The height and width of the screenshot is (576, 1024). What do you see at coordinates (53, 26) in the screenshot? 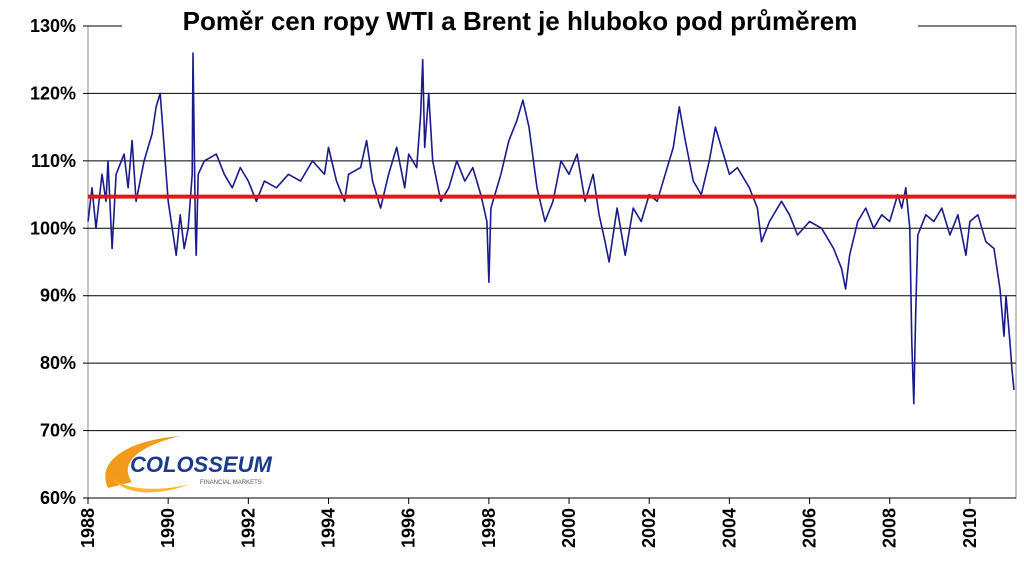
I see `y-tick-label: 130%` at bounding box center [53, 26].